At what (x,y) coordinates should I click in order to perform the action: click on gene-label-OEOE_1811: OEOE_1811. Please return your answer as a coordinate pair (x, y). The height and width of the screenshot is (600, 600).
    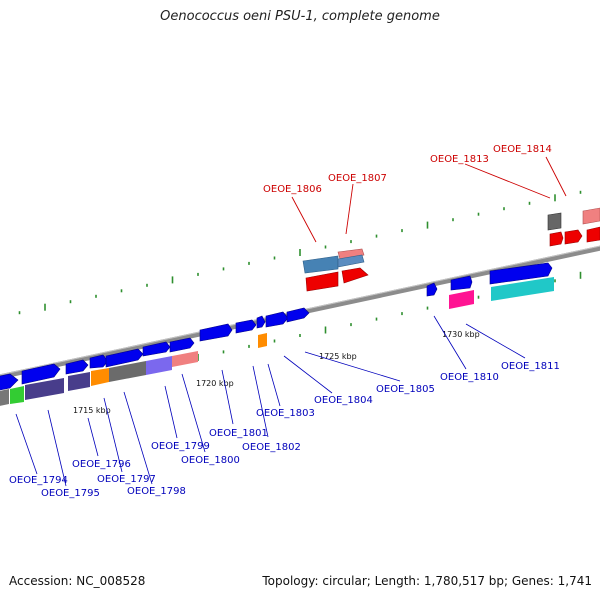
    Looking at the image, I should click on (530, 366).